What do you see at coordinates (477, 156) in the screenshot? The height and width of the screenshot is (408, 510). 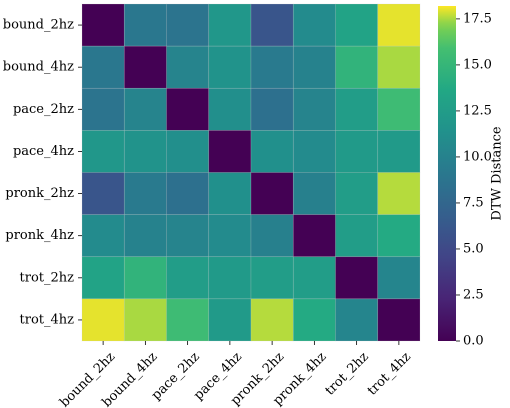 I see `colorbar-tick-label: 10.0` at bounding box center [477, 156].